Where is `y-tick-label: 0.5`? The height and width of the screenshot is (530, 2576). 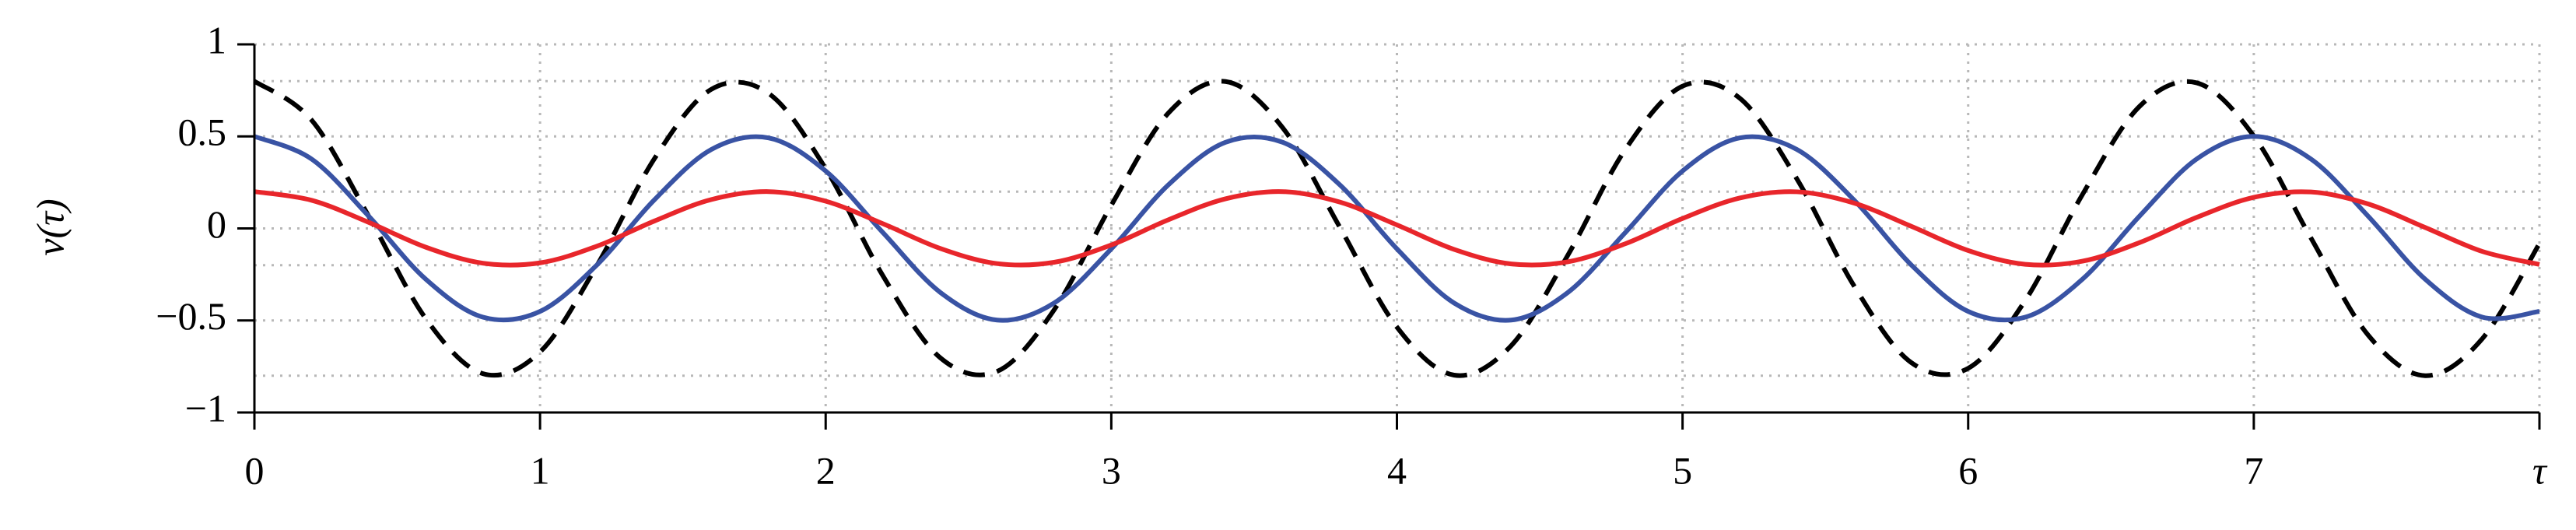
y-tick-label: 0.5 is located at coordinates (202, 132).